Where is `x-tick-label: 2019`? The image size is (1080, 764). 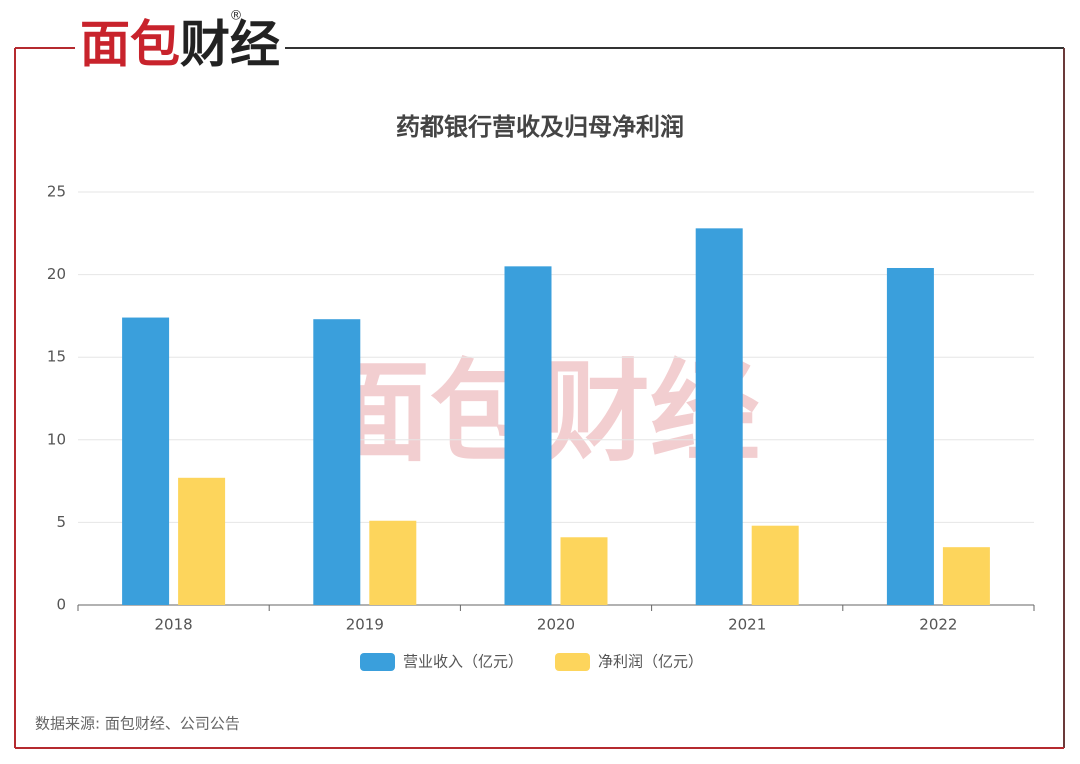
x-tick-label: 2019 is located at coordinates (365, 625).